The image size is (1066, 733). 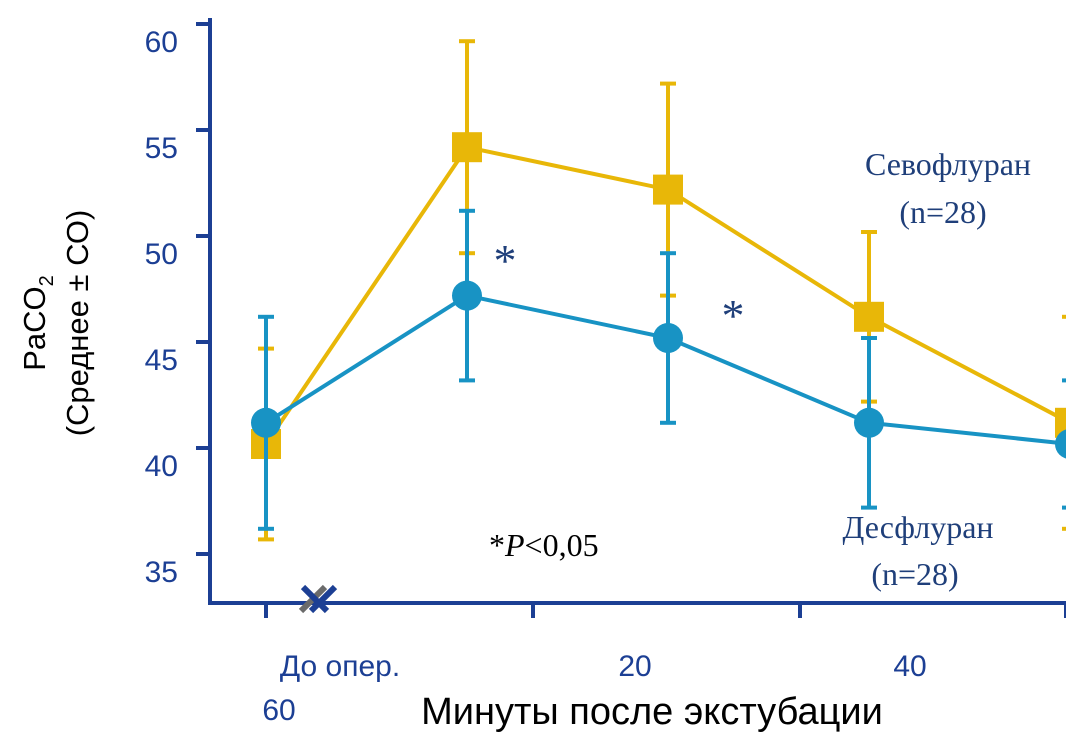 I want to click on series-n-sevoflurane: (n=28), so click(x=942, y=212).